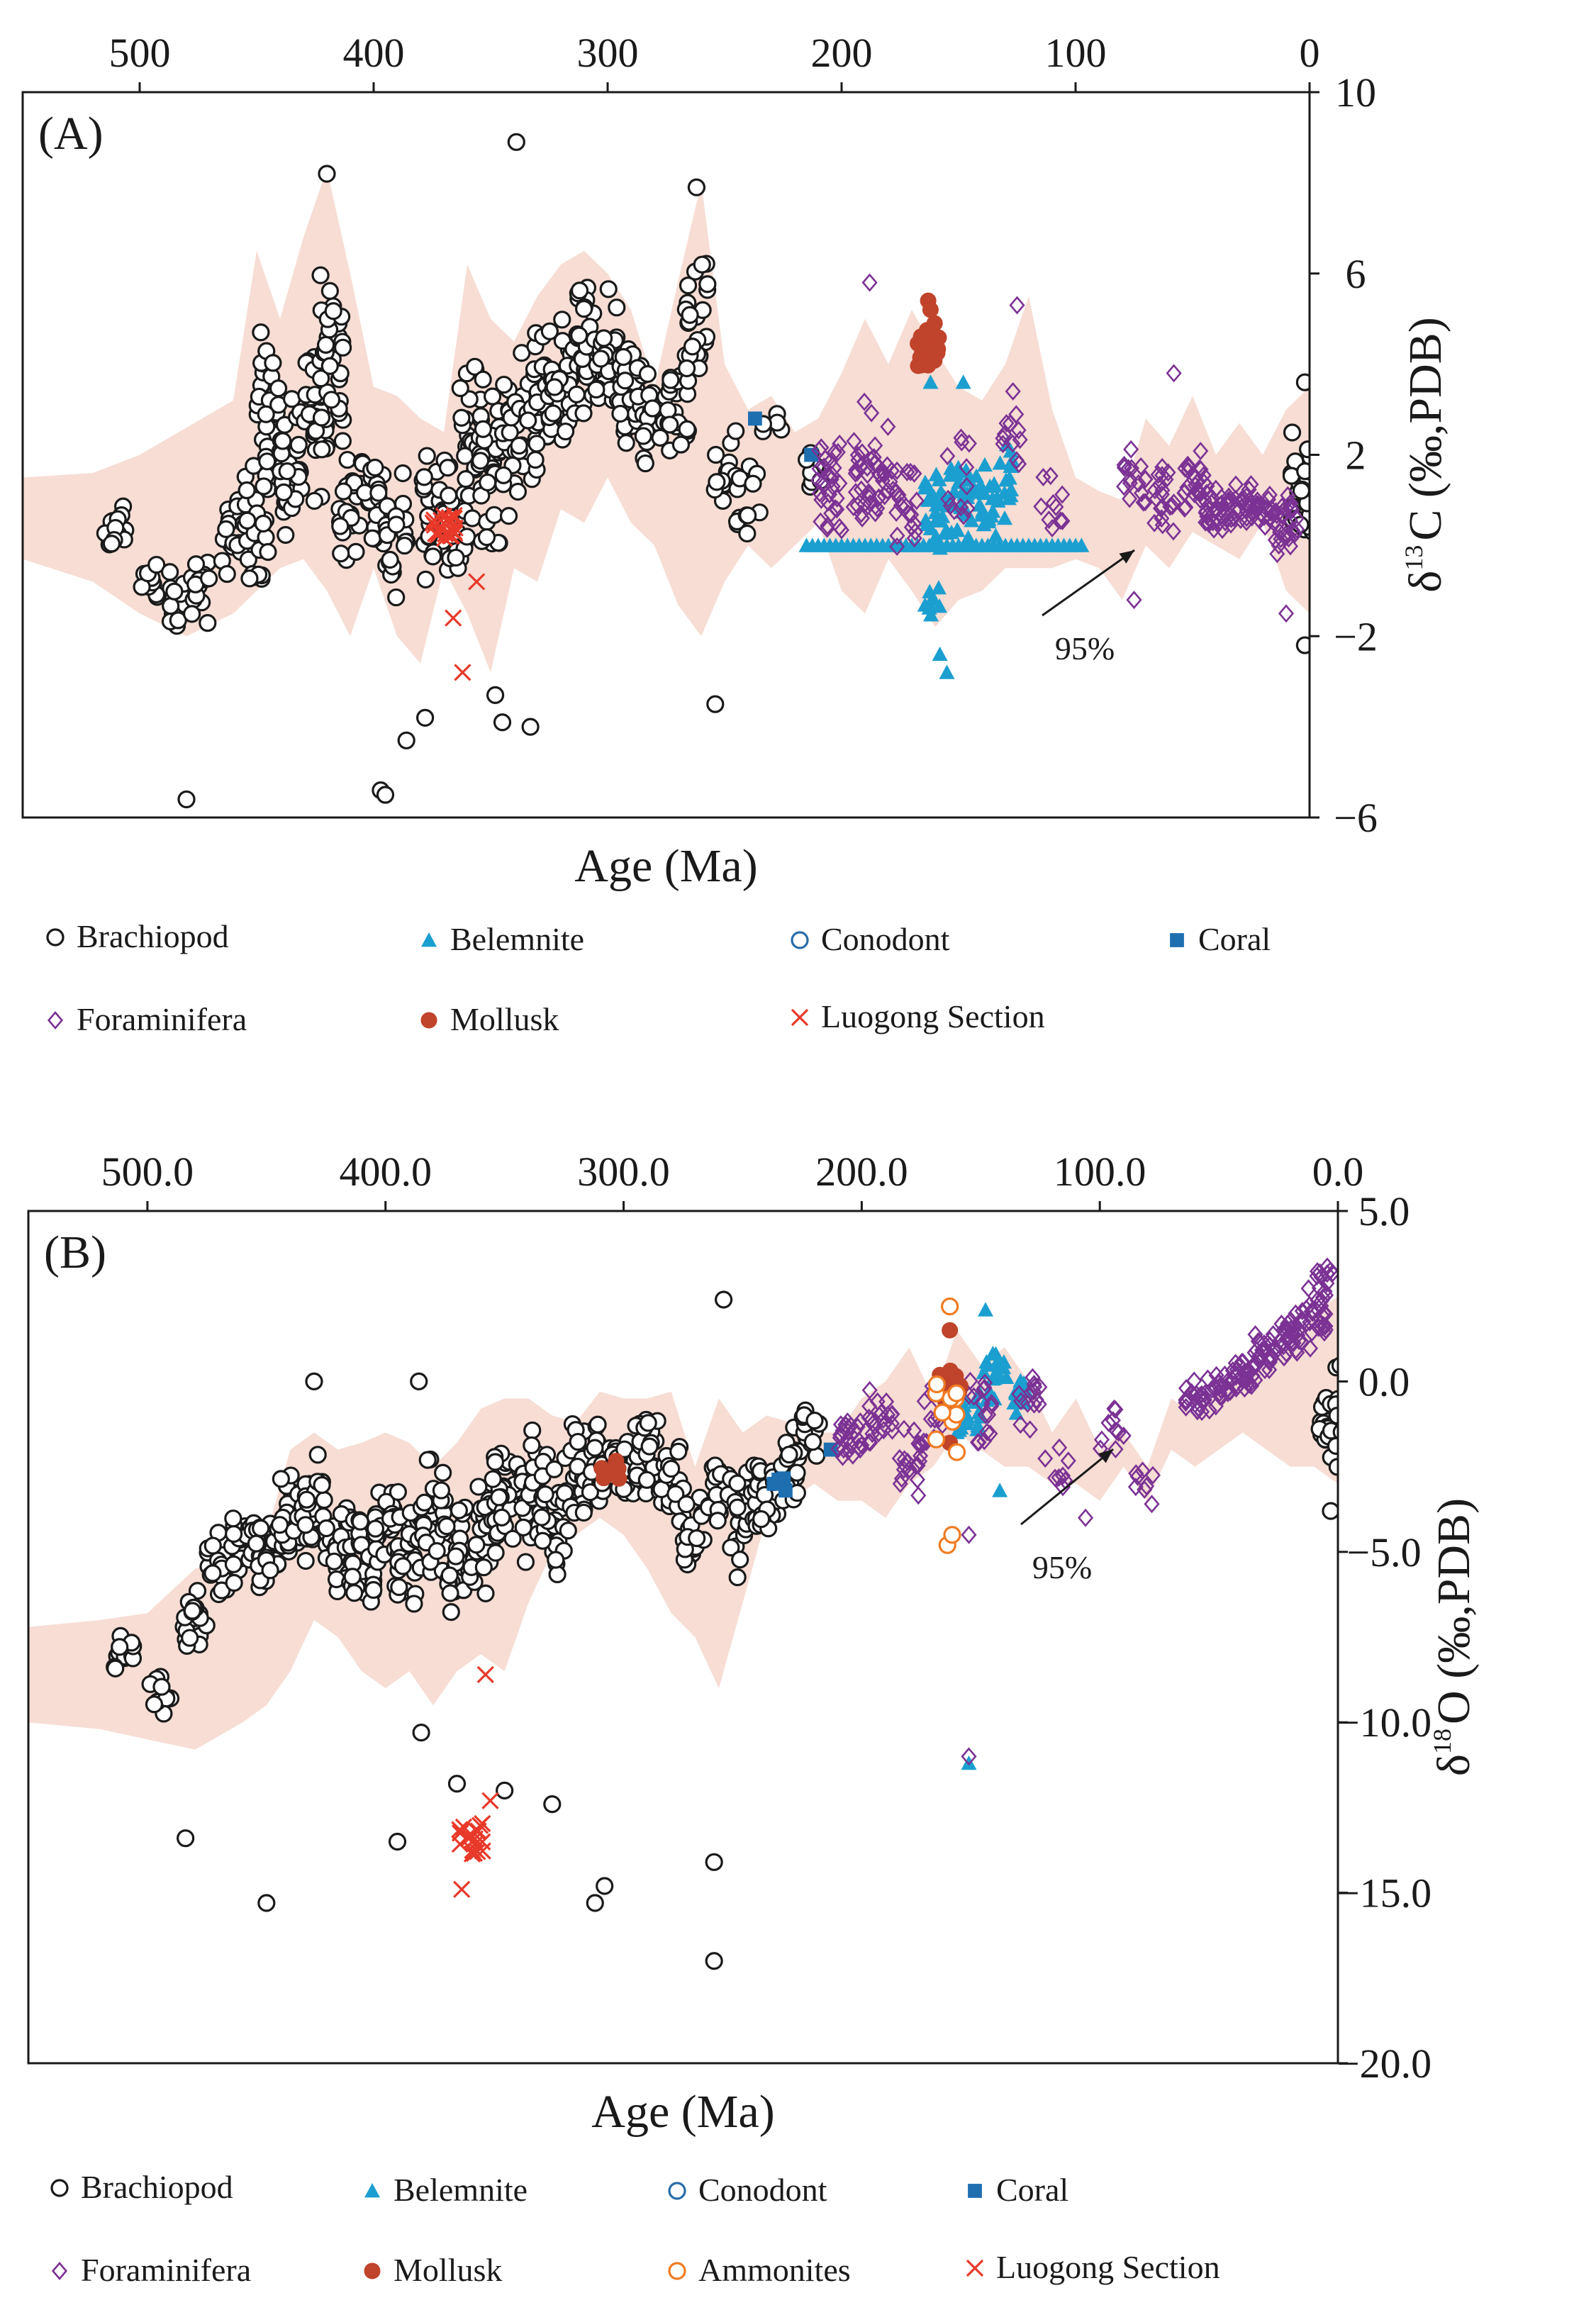 The width and height of the screenshot is (1596, 2305). Describe the element at coordinates (811, 455) in the screenshot. I see `coral-point` at that location.